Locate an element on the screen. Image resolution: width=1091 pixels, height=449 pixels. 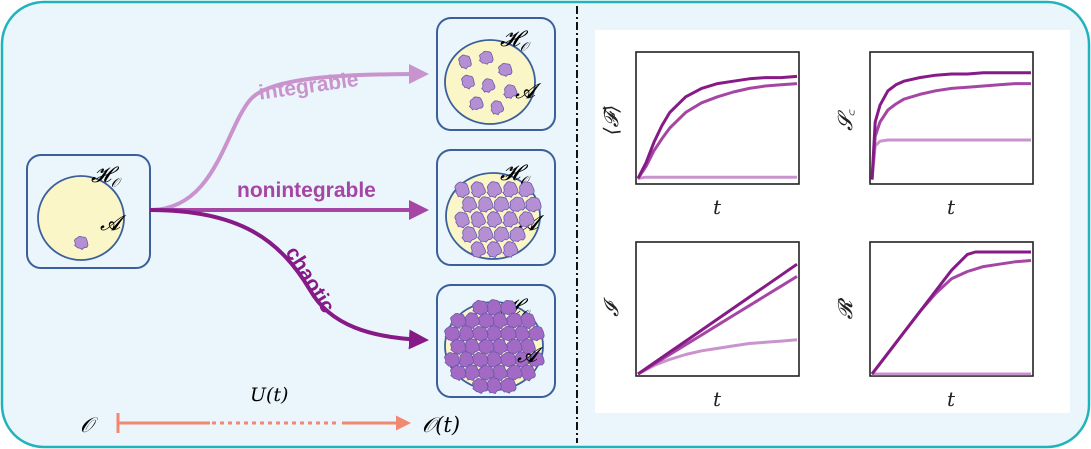
chart-4: 𝓡t is located at coordinates (933, 326).